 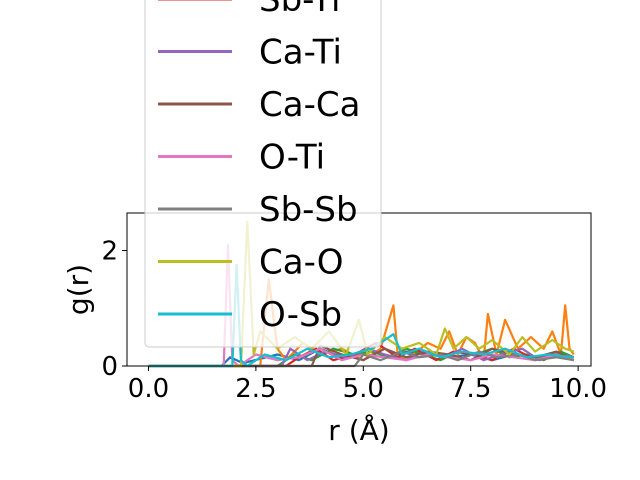 What do you see at coordinates (363, 389) in the screenshot?
I see `x-tick-label: 5.0` at bounding box center [363, 389].